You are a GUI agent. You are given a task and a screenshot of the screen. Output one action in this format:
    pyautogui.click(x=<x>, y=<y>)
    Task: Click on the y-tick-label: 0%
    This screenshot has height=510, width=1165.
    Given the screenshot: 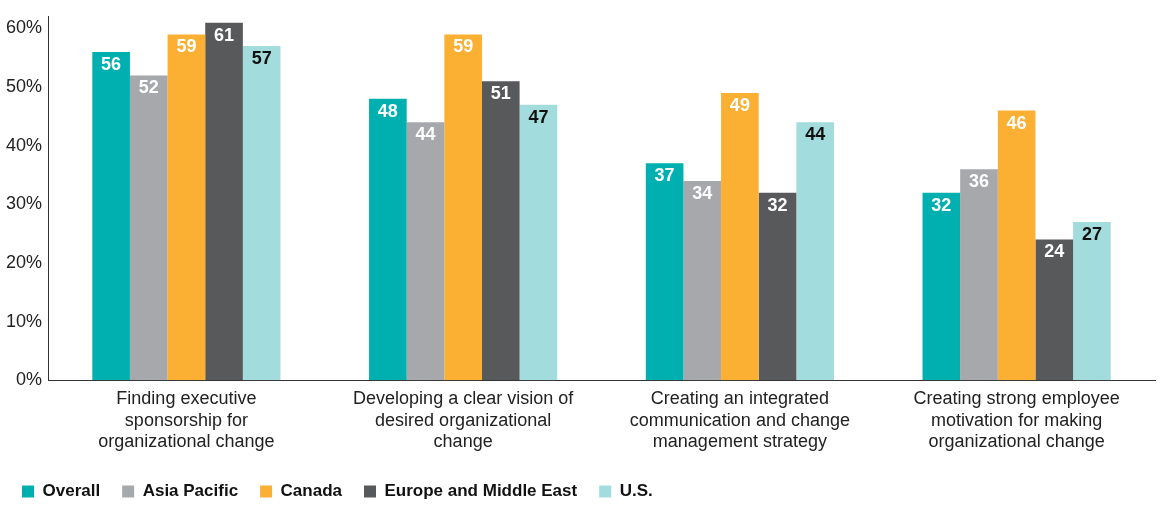 What is the action you would take?
    pyautogui.click(x=29, y=379)
    